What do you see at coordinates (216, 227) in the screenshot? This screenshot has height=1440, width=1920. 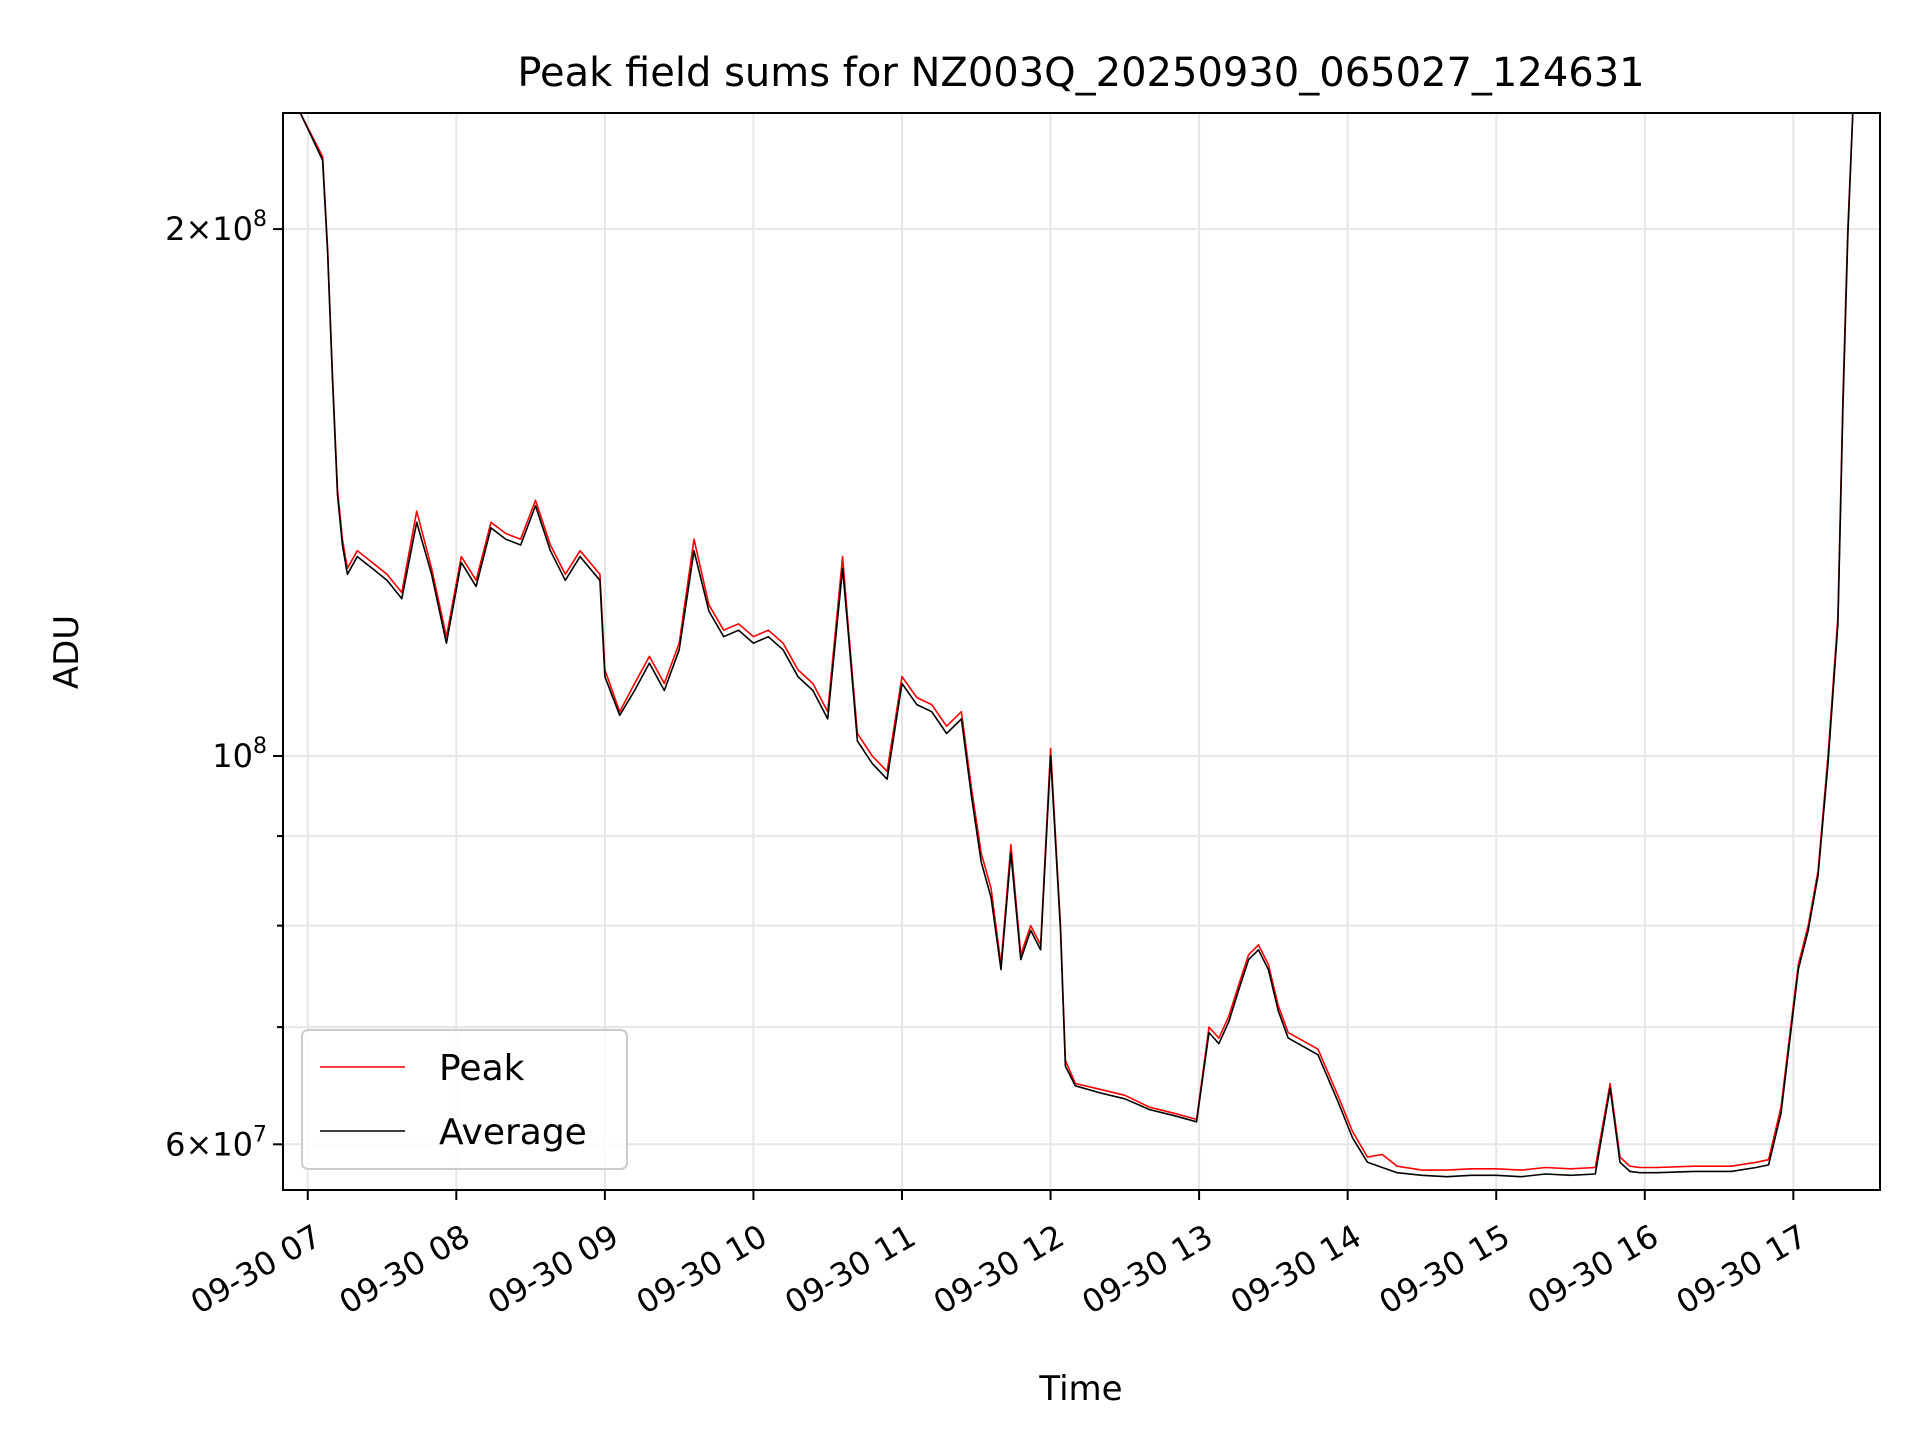 I see `y-tick-label: 2×108` at bounding box center [216, 227].